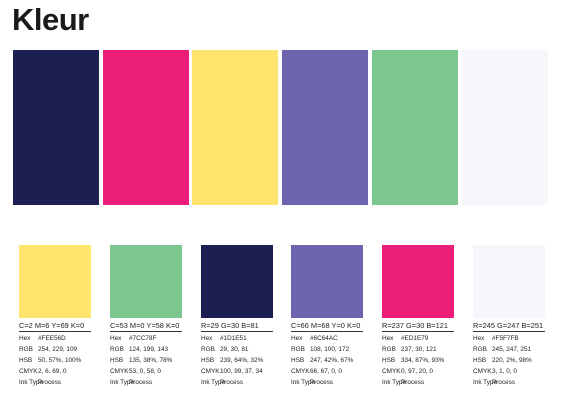 The image size is (571, 400). Describe the element at coordinates (230, 325) in the screenshot. I see `color-header: R=29 G=30 B=81` at that location.